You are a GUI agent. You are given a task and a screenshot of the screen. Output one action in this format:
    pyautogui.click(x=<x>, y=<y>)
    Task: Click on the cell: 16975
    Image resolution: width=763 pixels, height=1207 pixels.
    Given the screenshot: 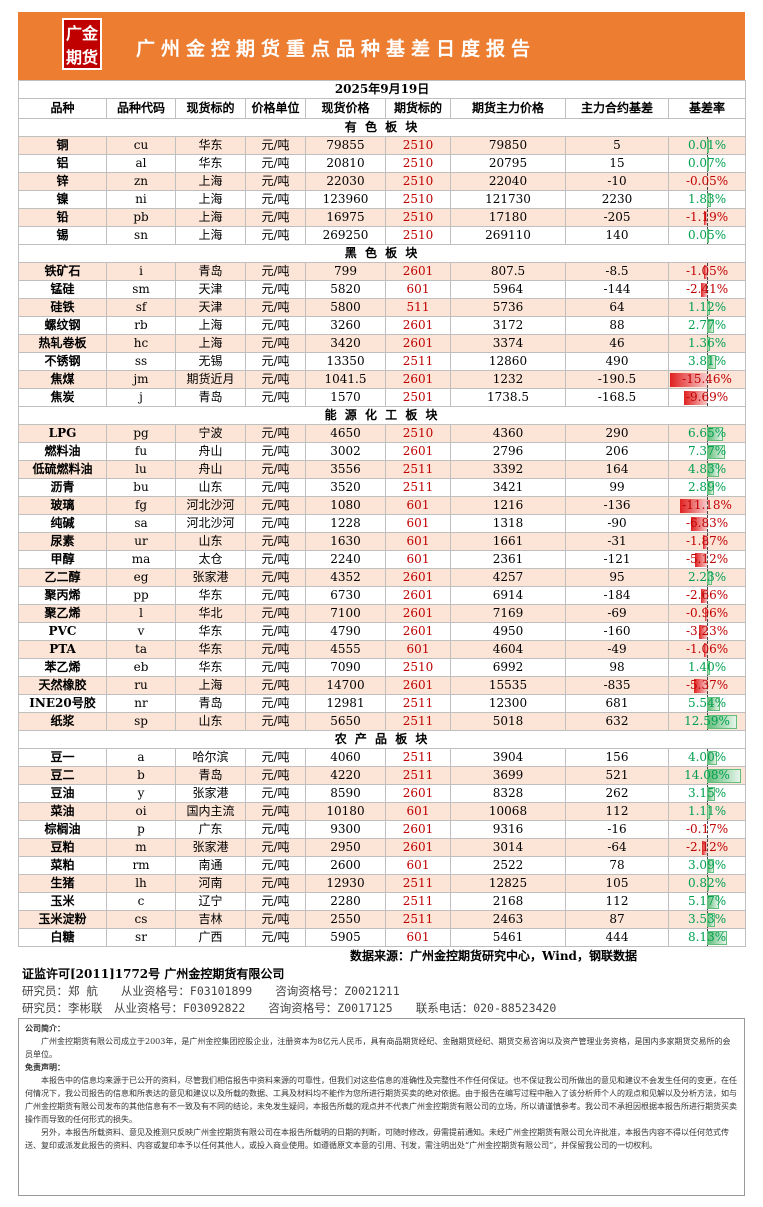 What is the action you would take?
    pyautogui.click(x=345, y=217)
    